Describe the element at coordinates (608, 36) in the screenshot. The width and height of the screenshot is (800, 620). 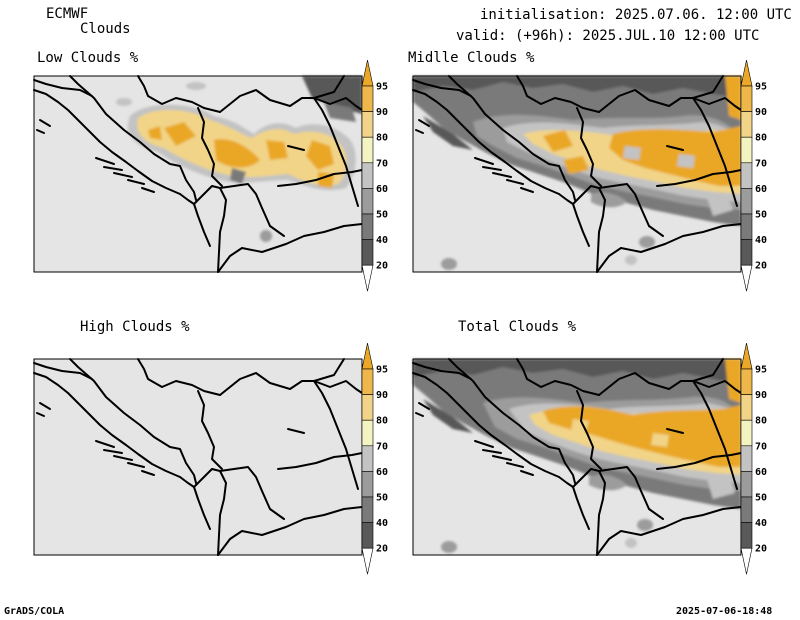
I see `valid-time: valid: (+96h): 2025.JUL.10 12:00 UTC` at that location.